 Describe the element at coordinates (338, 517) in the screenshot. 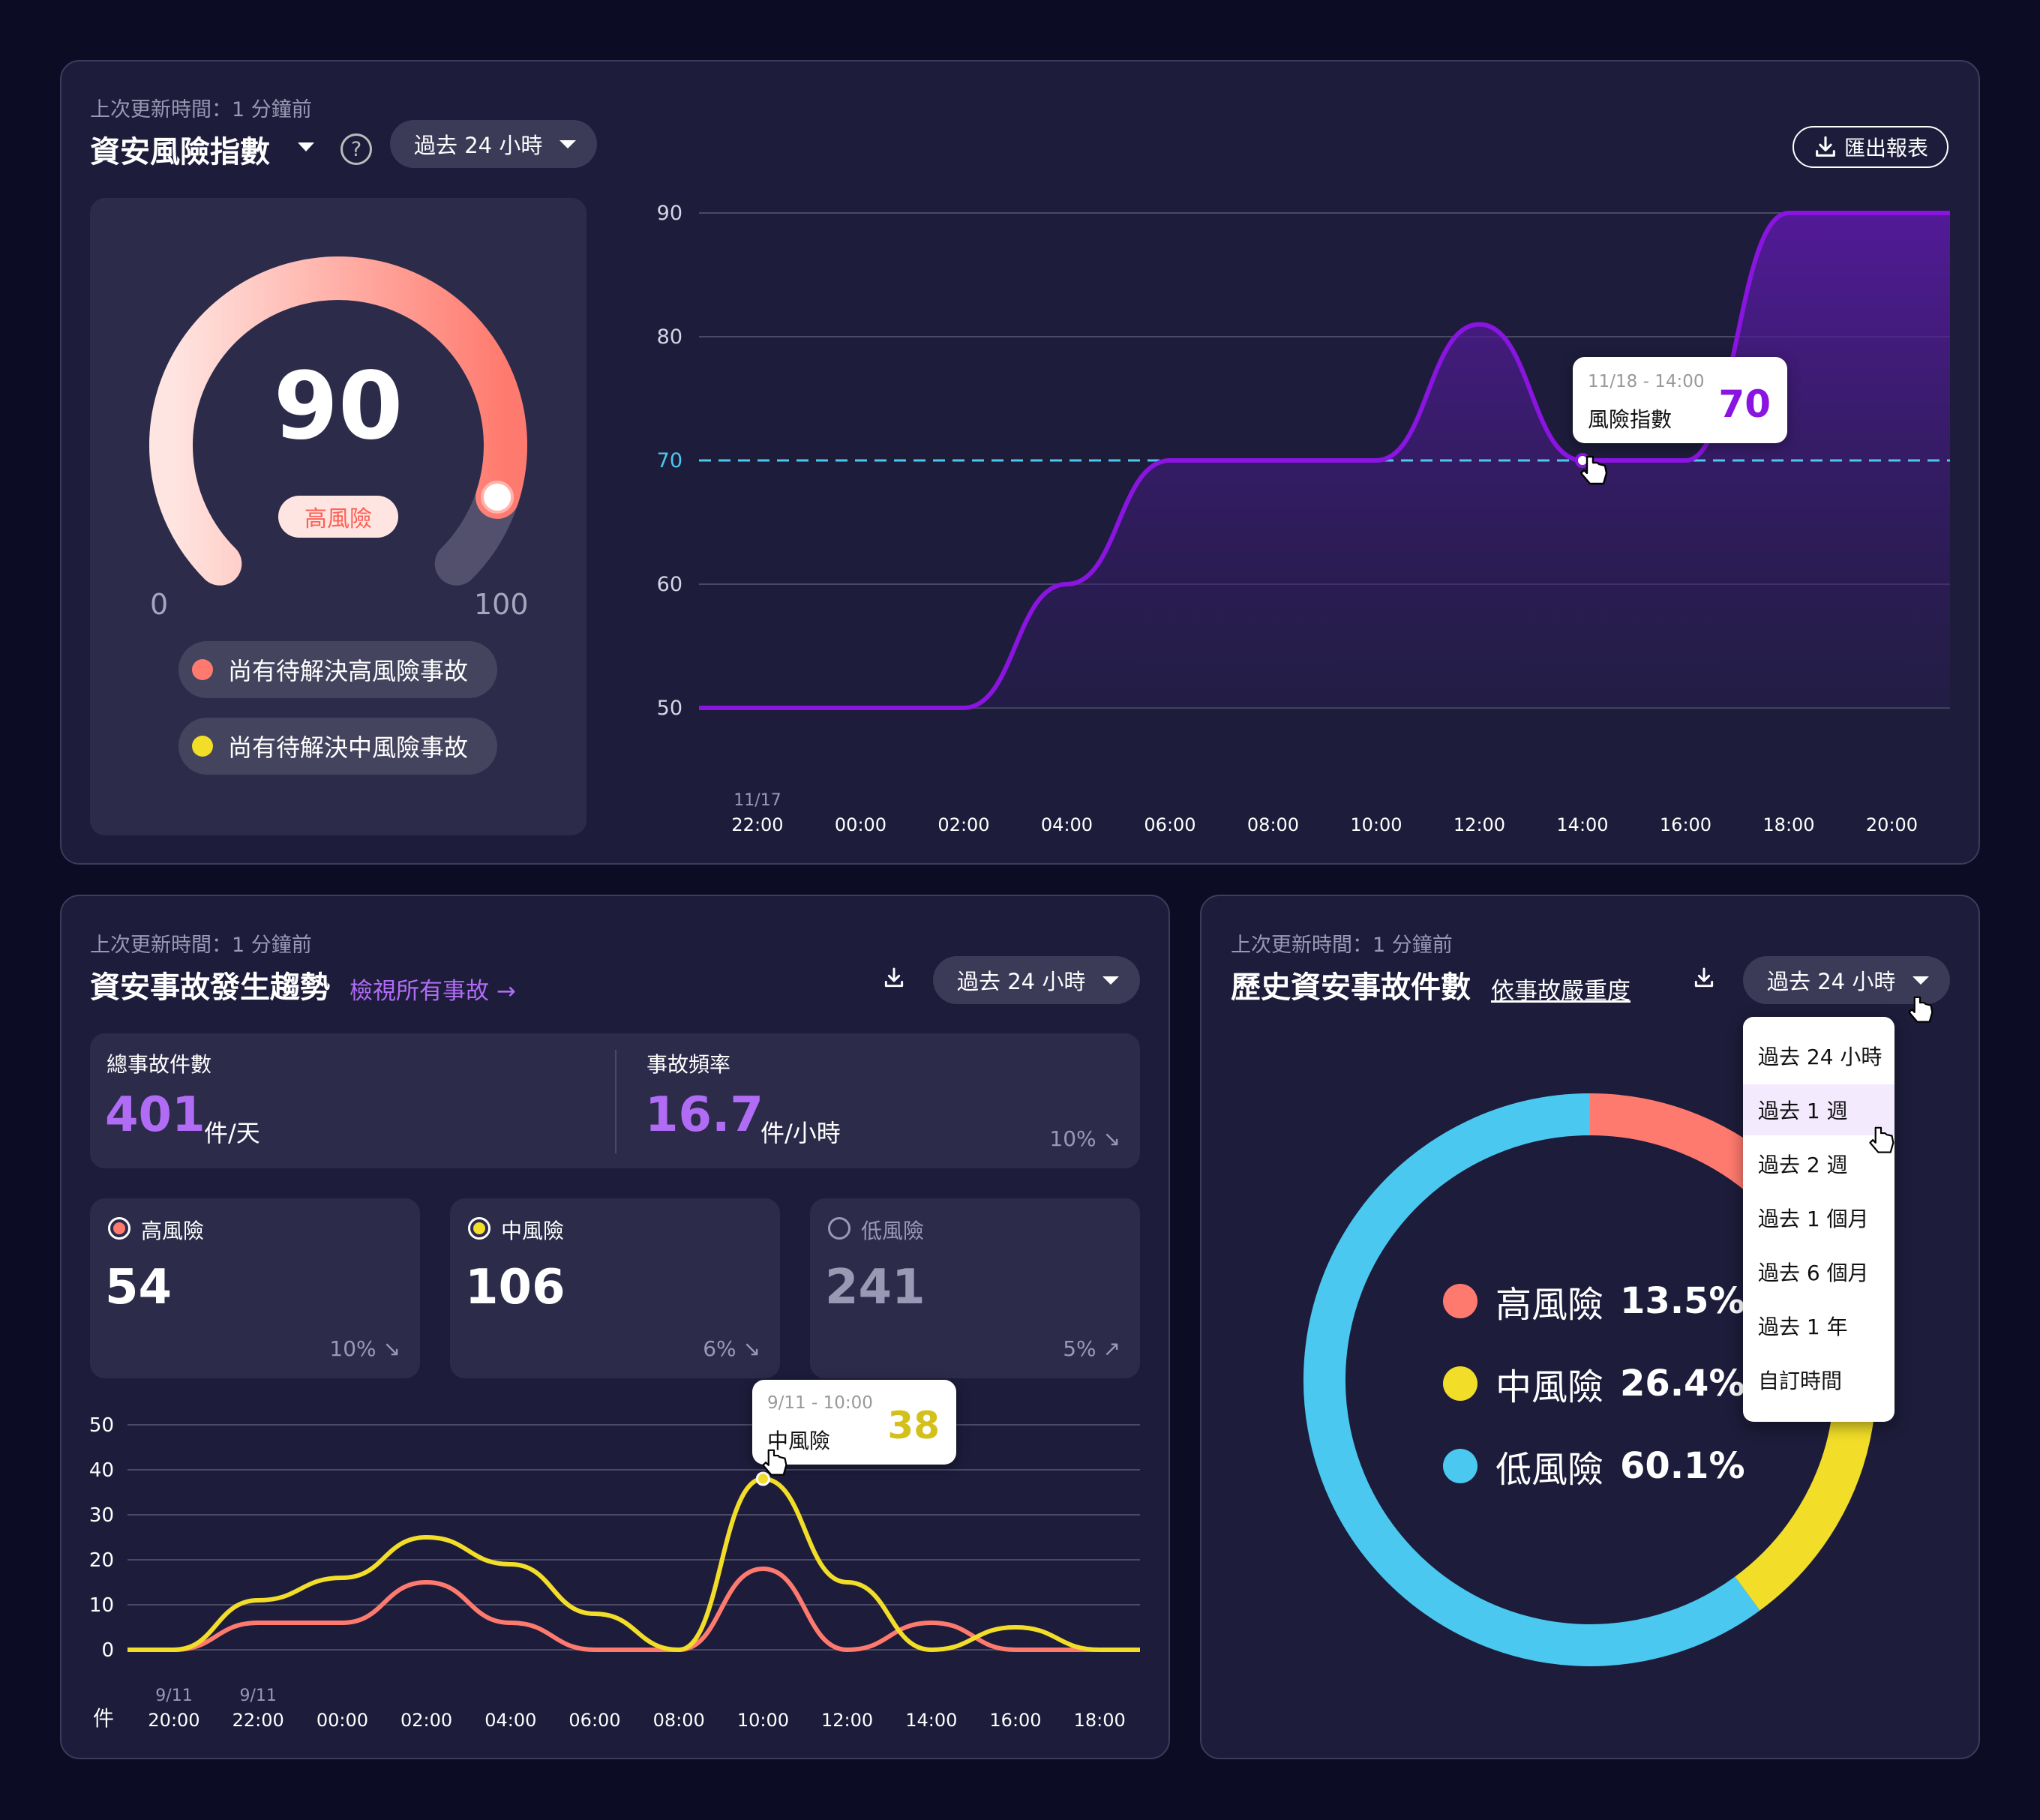

I see `risk-level-badge: 高風險` at that location.